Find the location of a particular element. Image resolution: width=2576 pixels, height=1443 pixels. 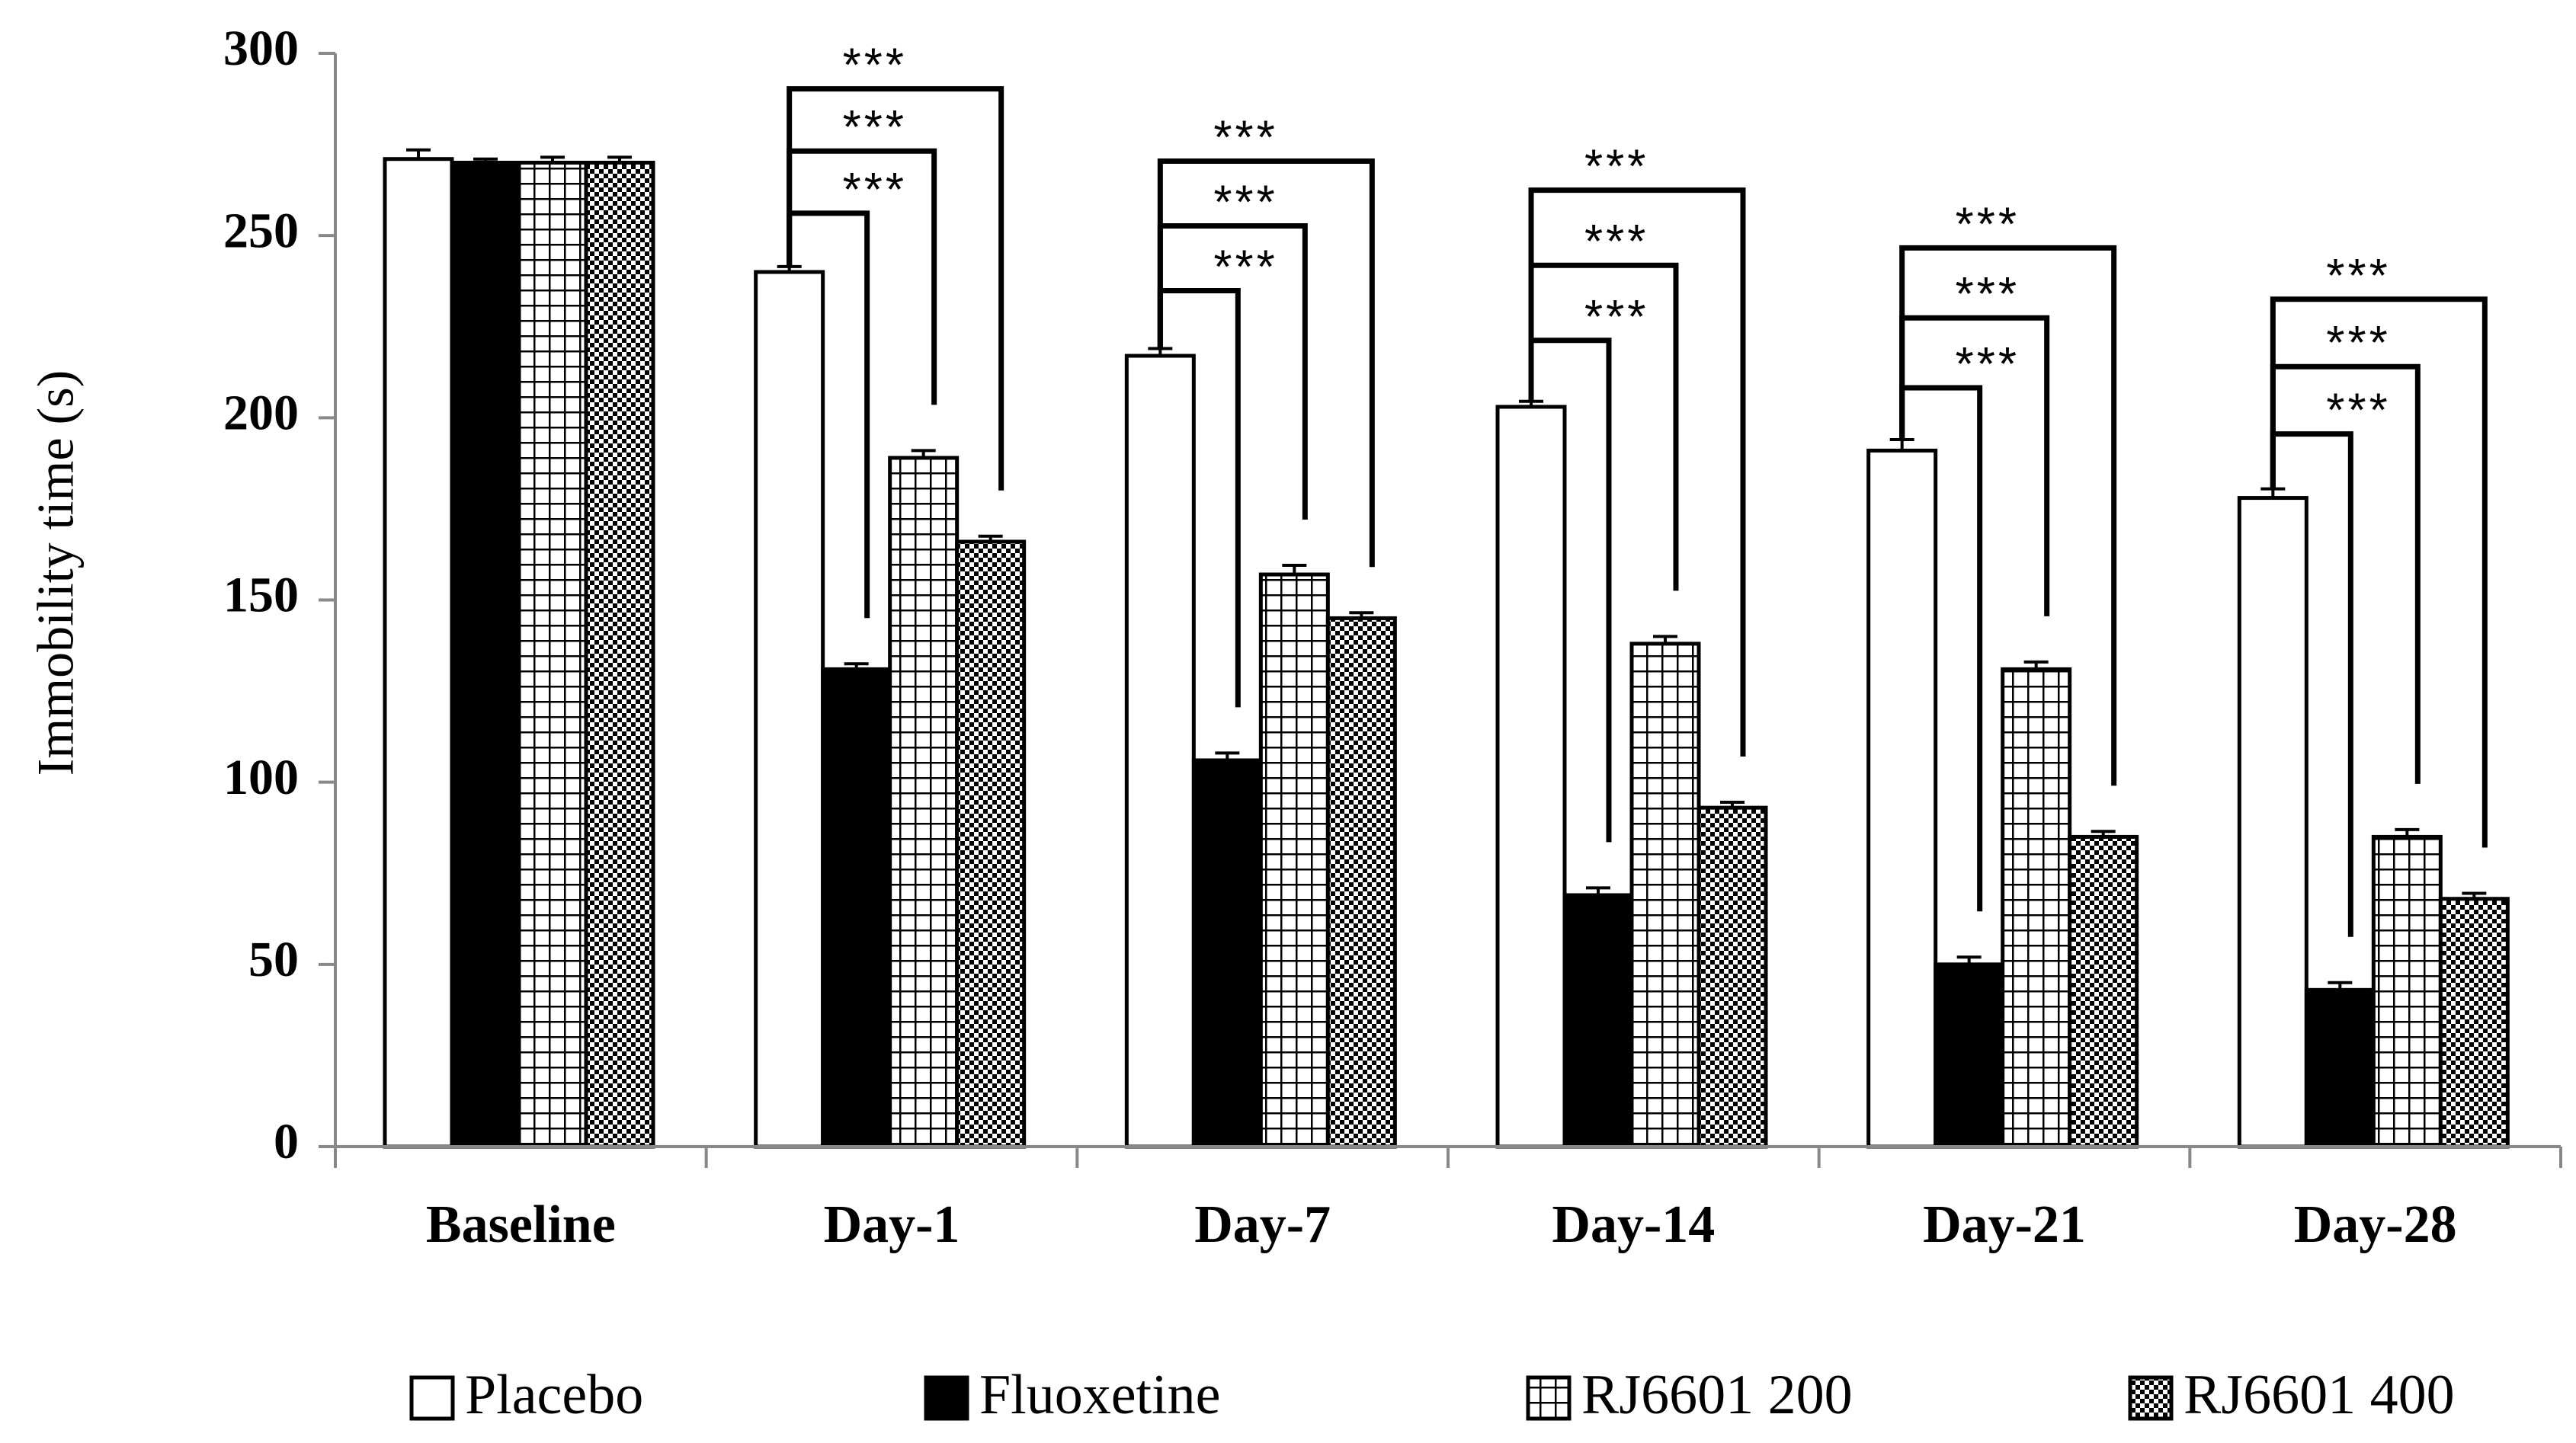

legend-label: RJ6601 400 is located at coordinates (2319, 1395).